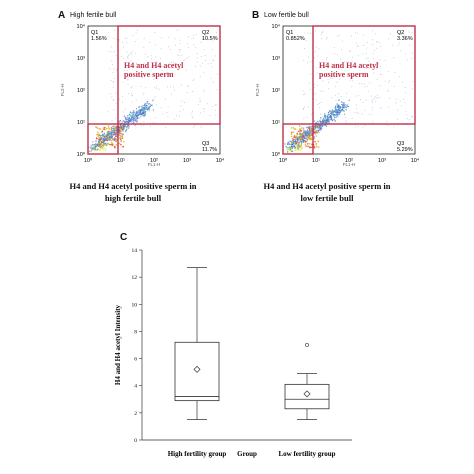 The height and width of the screenshot is (474, 474). I want to click on panel-a-caption-line2: high fertile bull, so click(133, 198).